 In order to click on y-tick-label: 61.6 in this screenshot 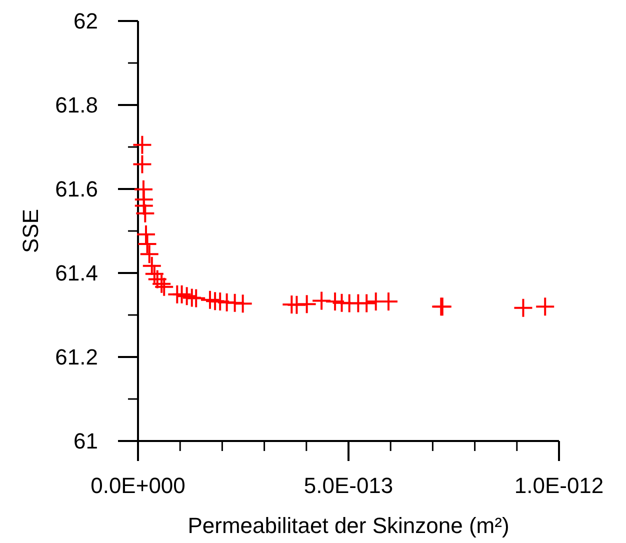, I will do `click(76, 189)`.